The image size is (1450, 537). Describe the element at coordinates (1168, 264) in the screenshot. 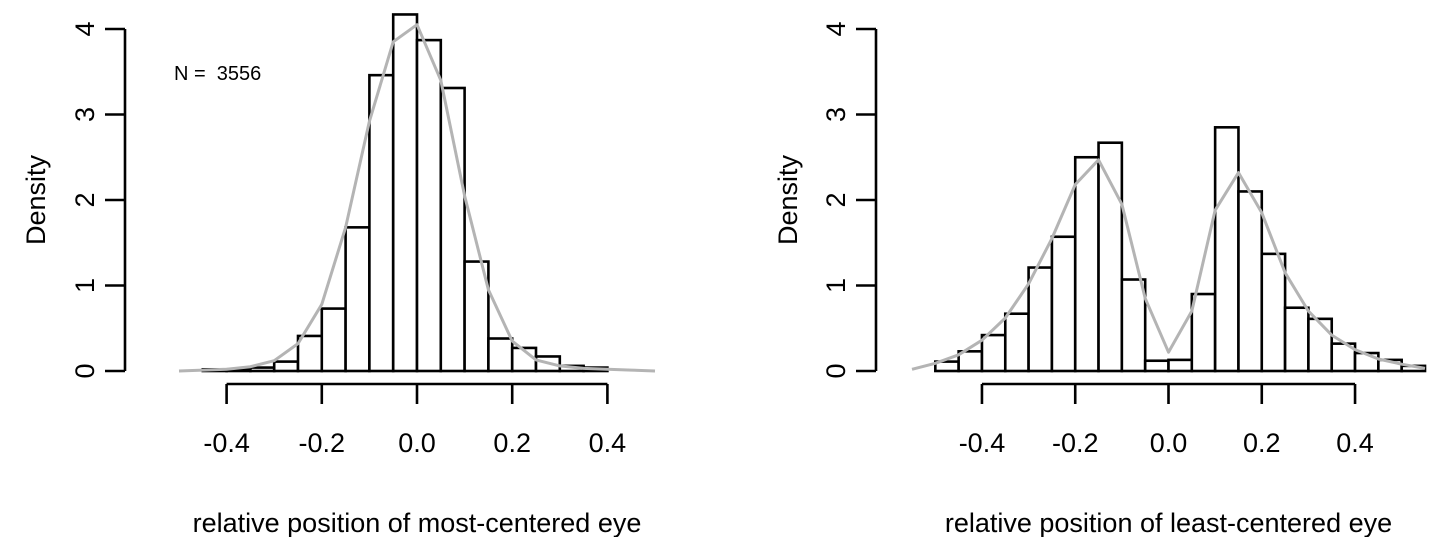

I see `density-curve` at that location.